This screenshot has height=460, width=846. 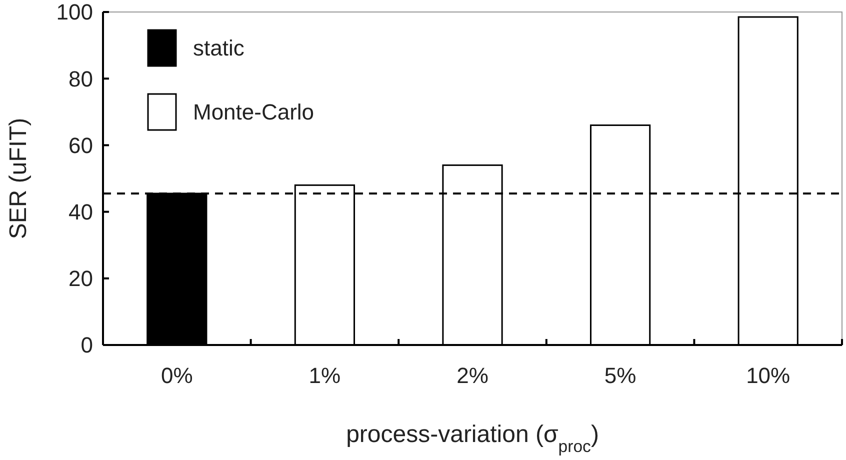 What do you see at coordinates (80, 79) in the screenshot?
I see `y-tick-label: 80` at bounding box center [80, 79].